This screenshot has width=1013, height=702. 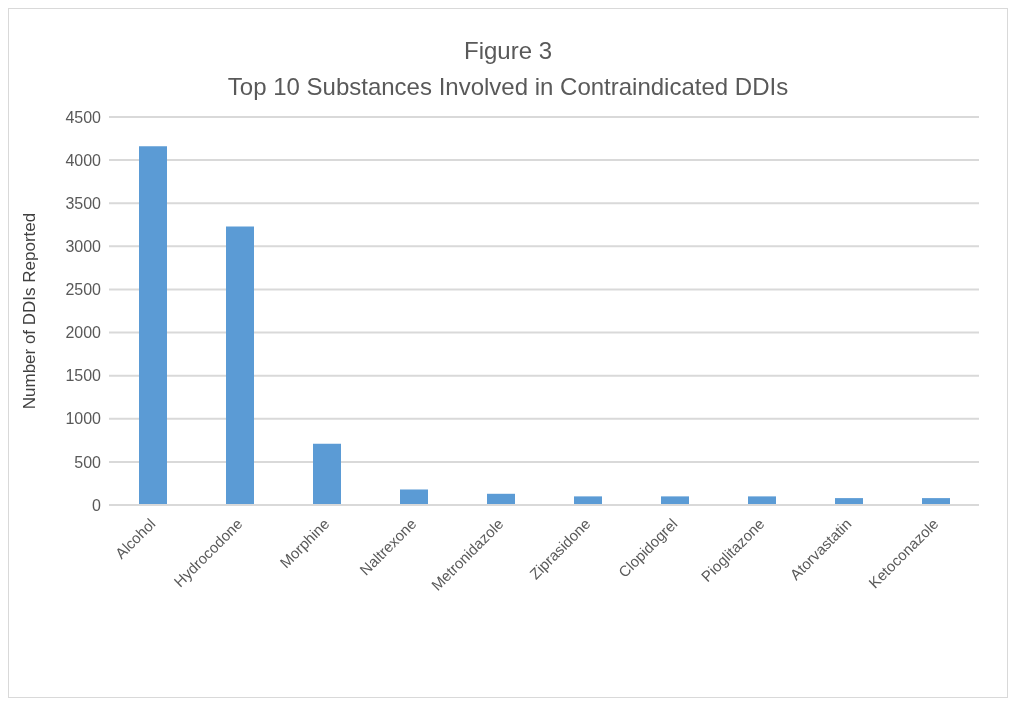 I want to click on y-tick-label: 2000, so click(x=83, y=333).